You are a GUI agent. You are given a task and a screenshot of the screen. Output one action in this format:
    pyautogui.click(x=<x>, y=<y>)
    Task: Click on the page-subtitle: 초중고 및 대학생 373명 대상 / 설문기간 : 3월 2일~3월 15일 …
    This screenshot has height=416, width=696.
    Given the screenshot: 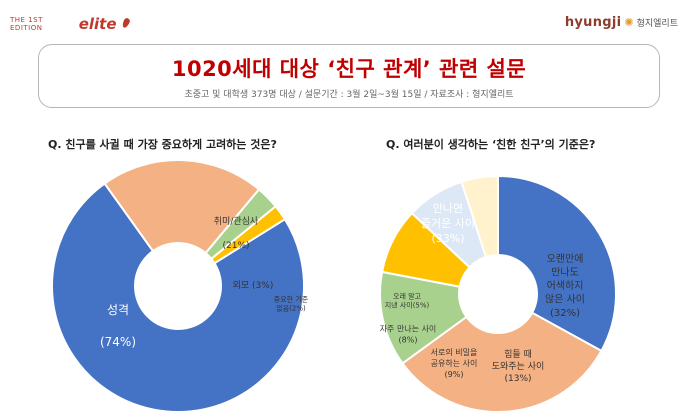 What is the action you would take?
    pyautogui.click(x=349, y=95)
    